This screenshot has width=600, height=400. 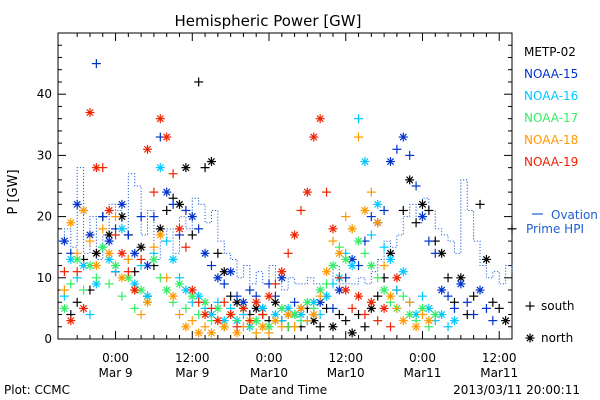 What do you see at coordinates (557, 338) in the screenshot?
I see `legend-north-label: north` at bounding box center [557, 338].